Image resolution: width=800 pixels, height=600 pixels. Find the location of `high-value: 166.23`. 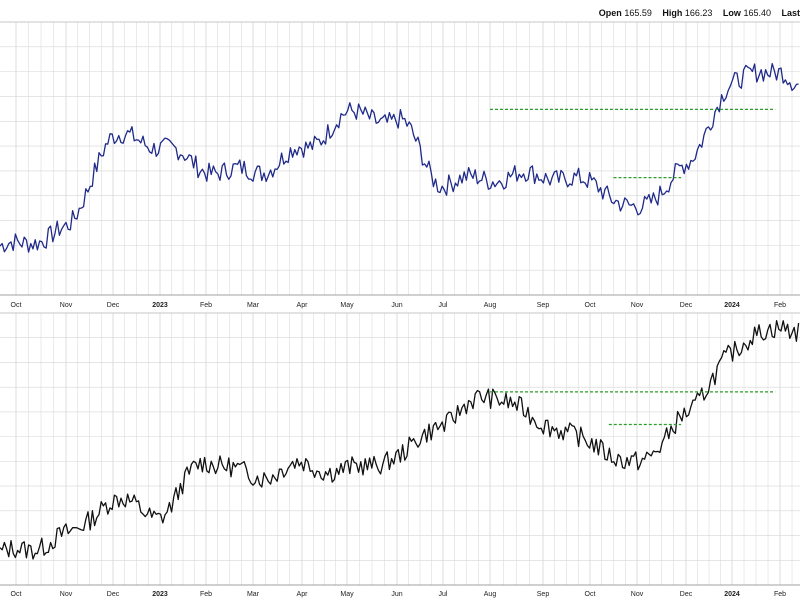

high-value: 166.23 is located at coordinates (698, 13).